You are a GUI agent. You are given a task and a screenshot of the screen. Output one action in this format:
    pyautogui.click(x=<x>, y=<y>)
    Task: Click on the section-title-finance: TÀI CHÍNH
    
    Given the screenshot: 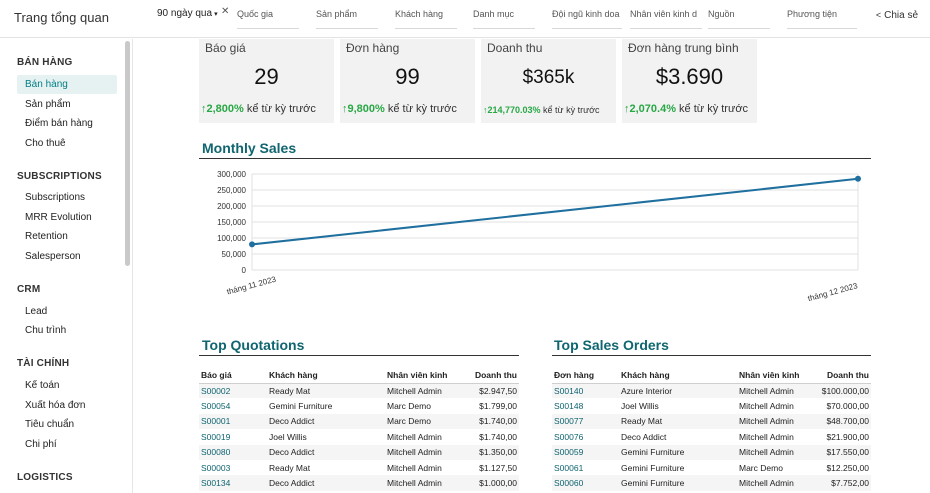 What is the action you would take?
    pyautogui.click(x=43, y=363)
    